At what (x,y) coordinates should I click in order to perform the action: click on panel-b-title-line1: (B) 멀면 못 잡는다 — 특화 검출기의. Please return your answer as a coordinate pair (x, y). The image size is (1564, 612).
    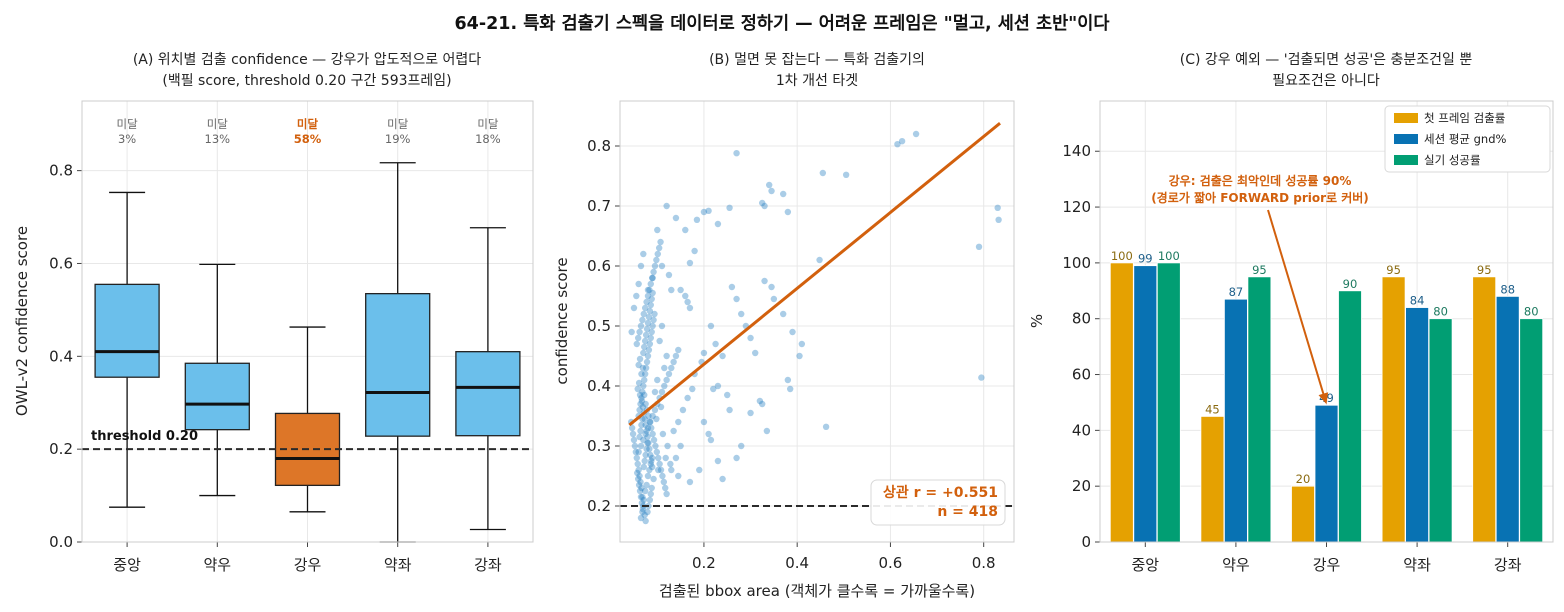
    Looking at the image, I should click on (817, 60).